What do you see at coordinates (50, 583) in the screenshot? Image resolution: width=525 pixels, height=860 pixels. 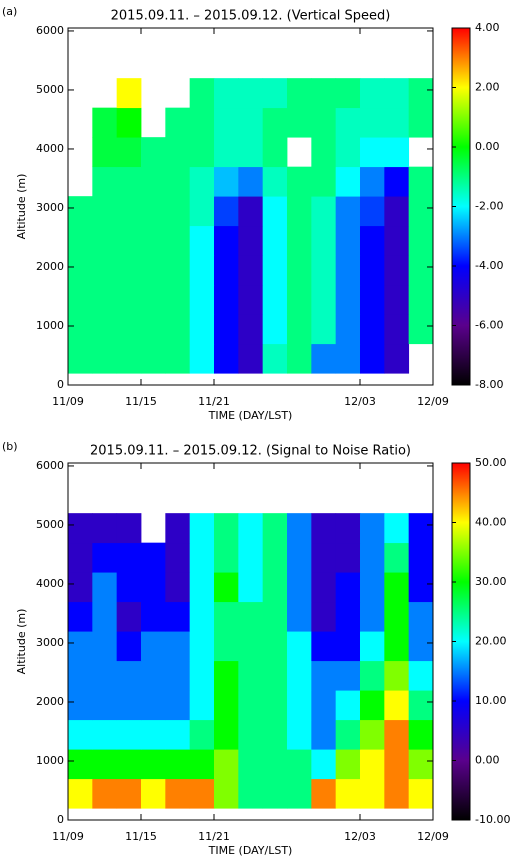 I see `y-tick-label: 4000` at bounding box center [50, 583].